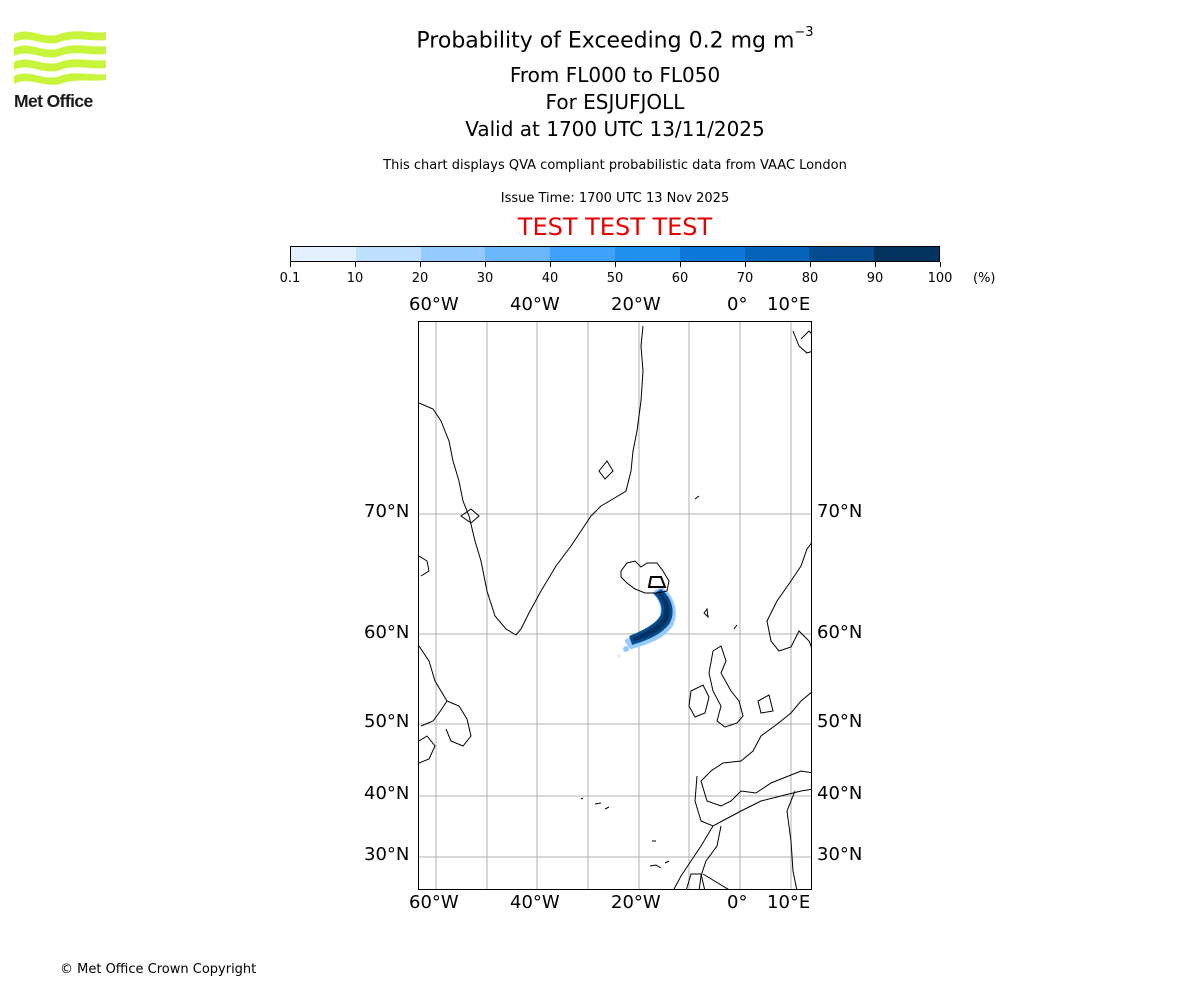  I want to click on lat-label-left-50n: 50°N, so click(387, 721).